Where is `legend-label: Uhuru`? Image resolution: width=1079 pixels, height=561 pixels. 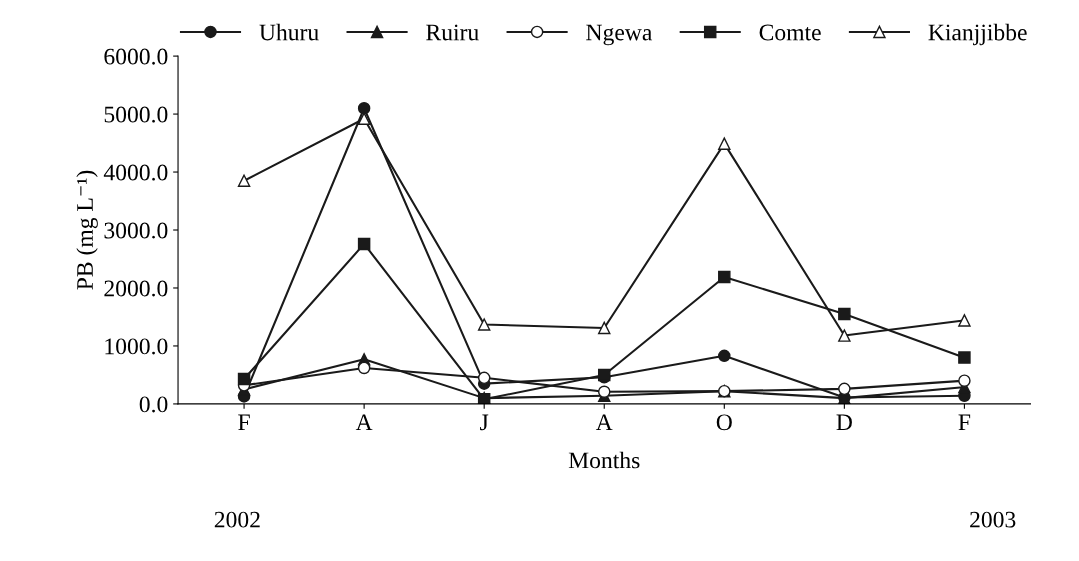
legend-label: Uhuru is located at coordinates (289, 32).